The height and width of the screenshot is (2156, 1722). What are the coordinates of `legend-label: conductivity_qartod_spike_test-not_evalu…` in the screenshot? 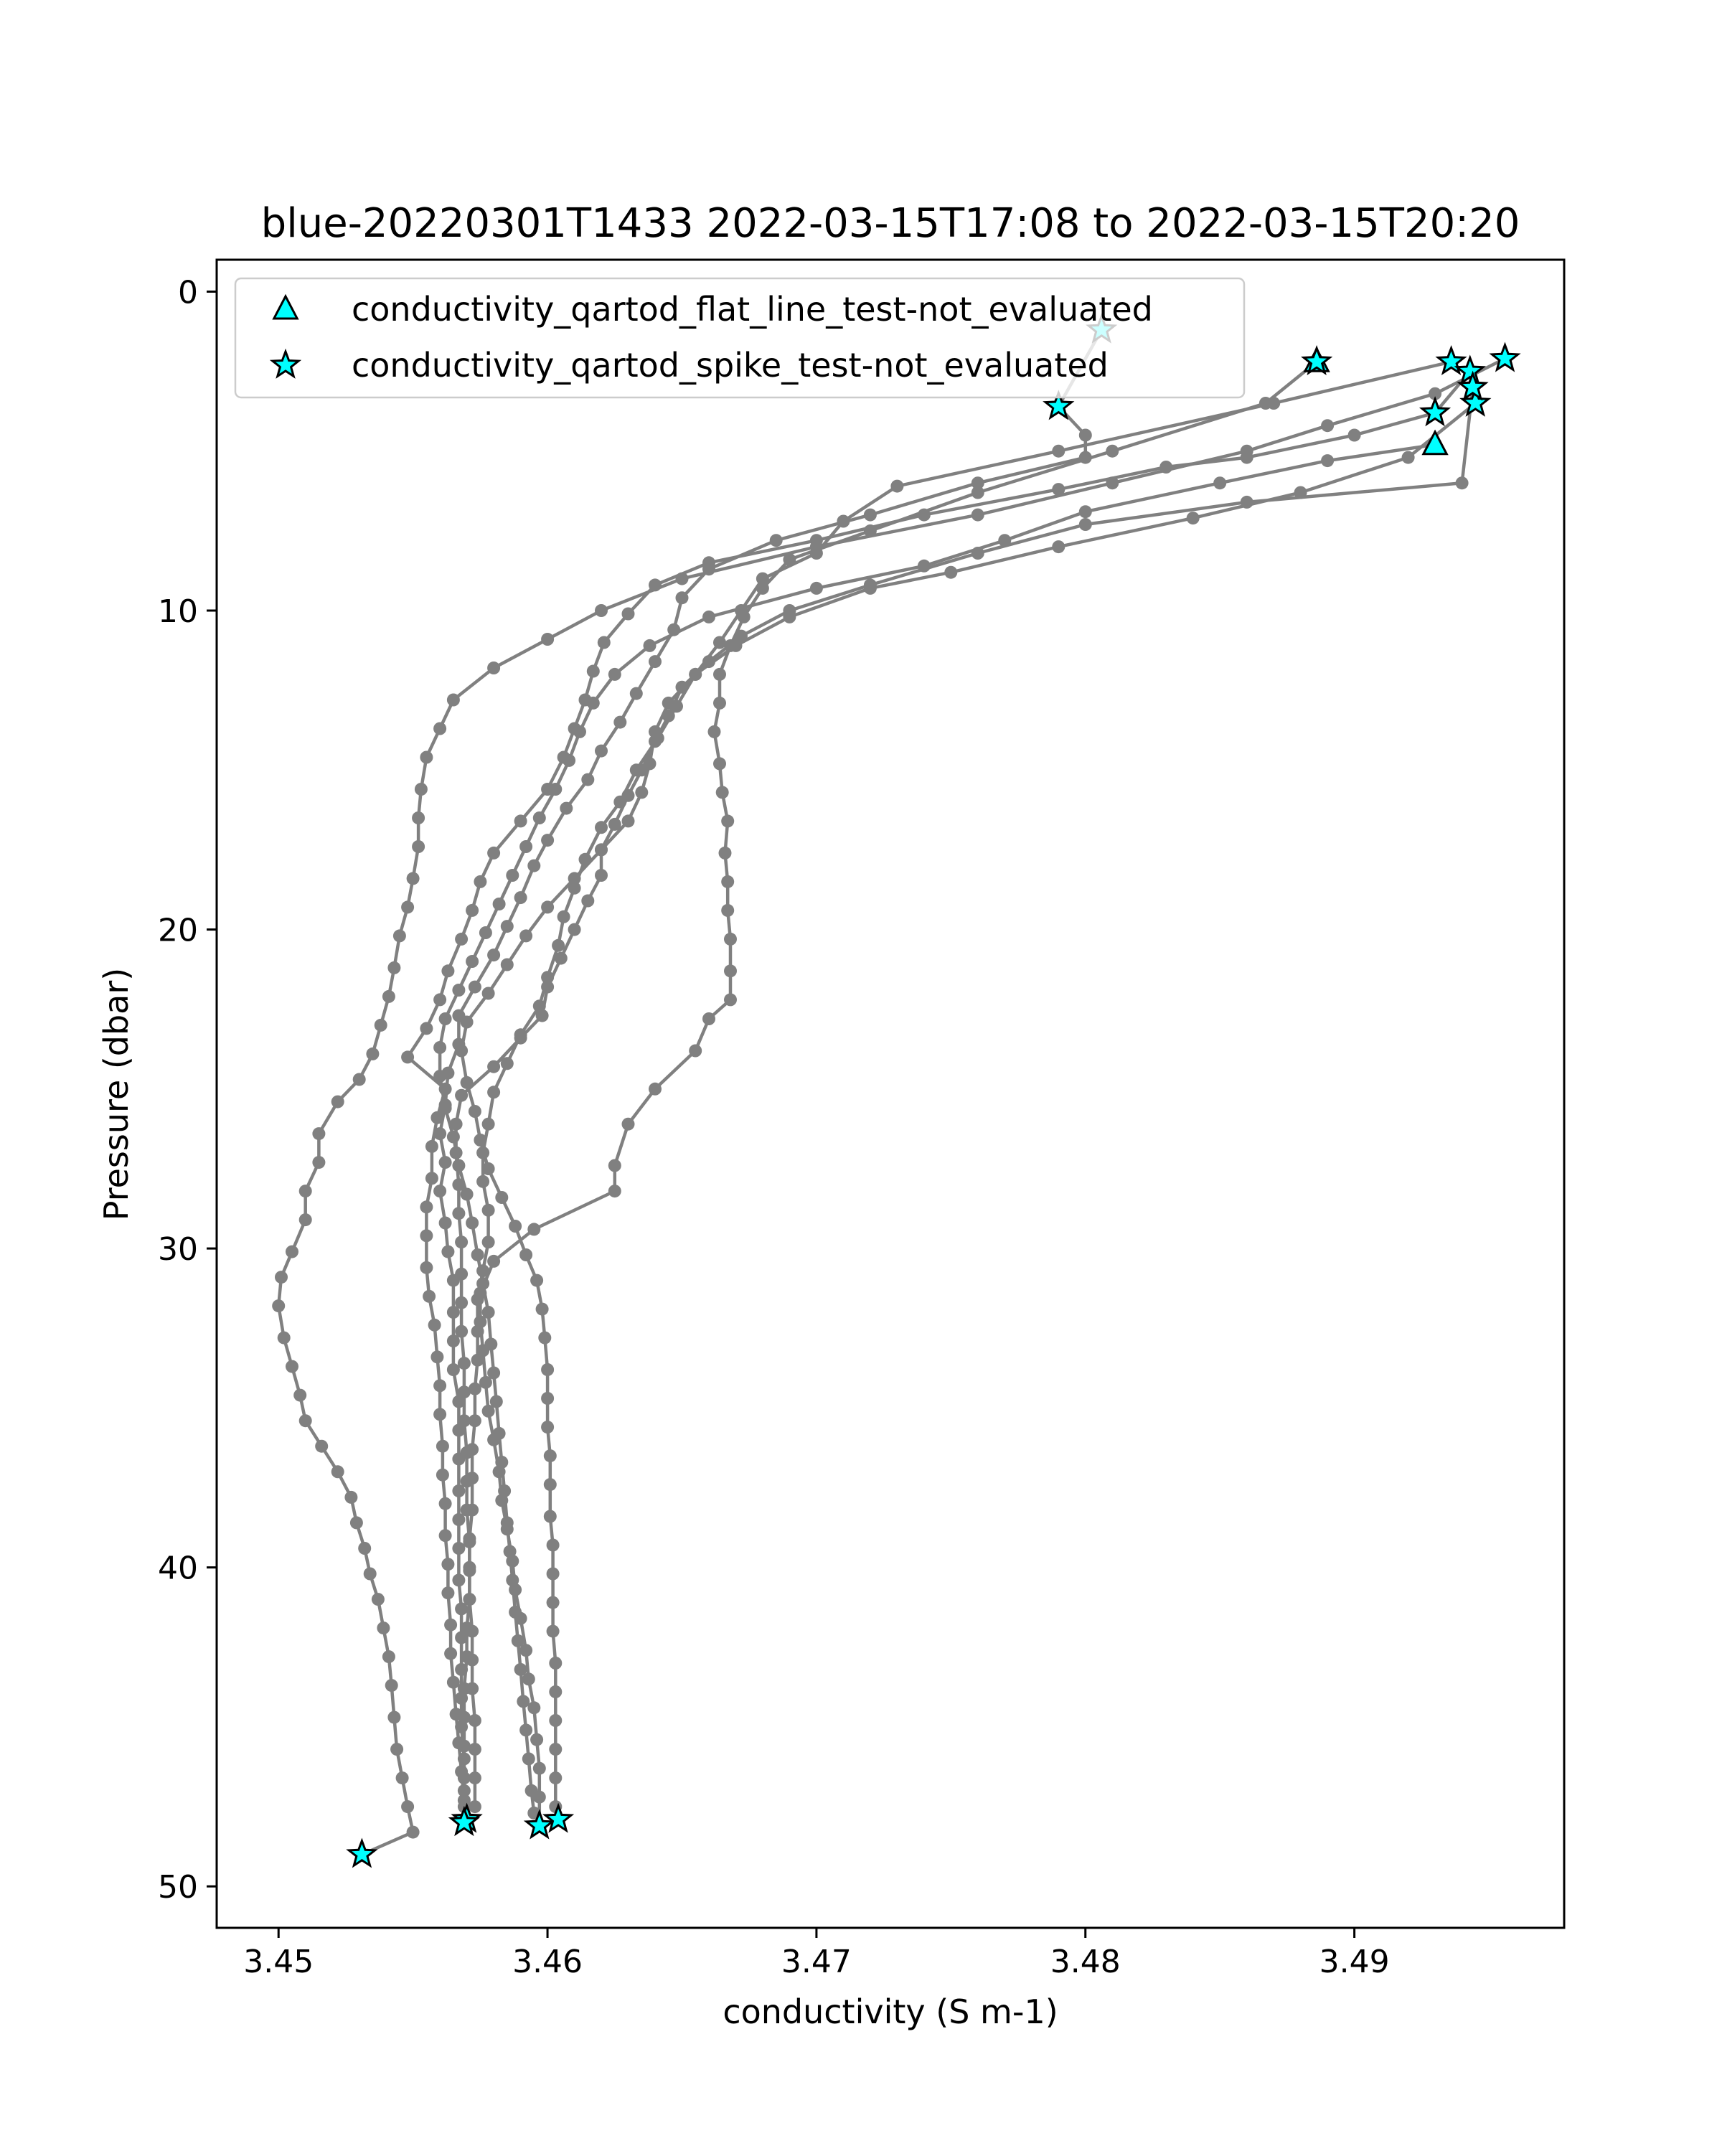 It's located at (731, 366).